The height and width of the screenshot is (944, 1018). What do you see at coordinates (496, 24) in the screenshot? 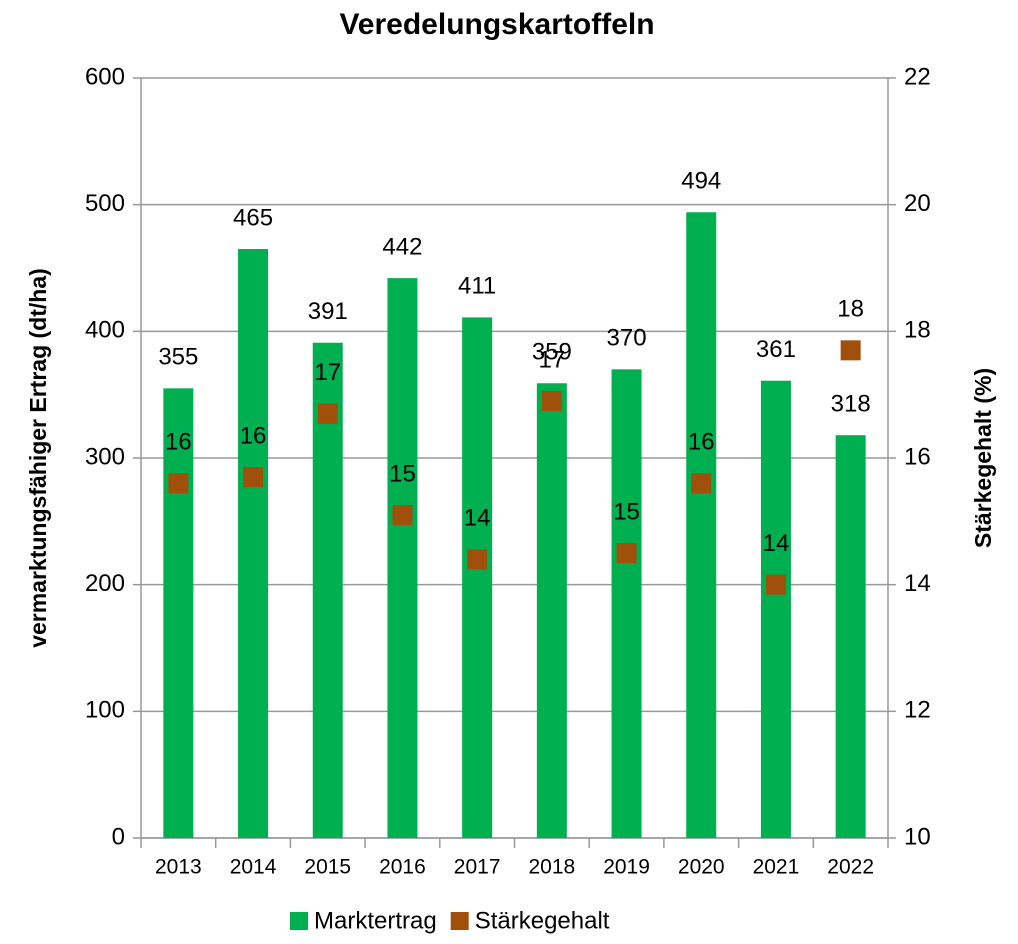
I see `chart-title: Veredelungskartoffeln` at bounding box center [496, 24].